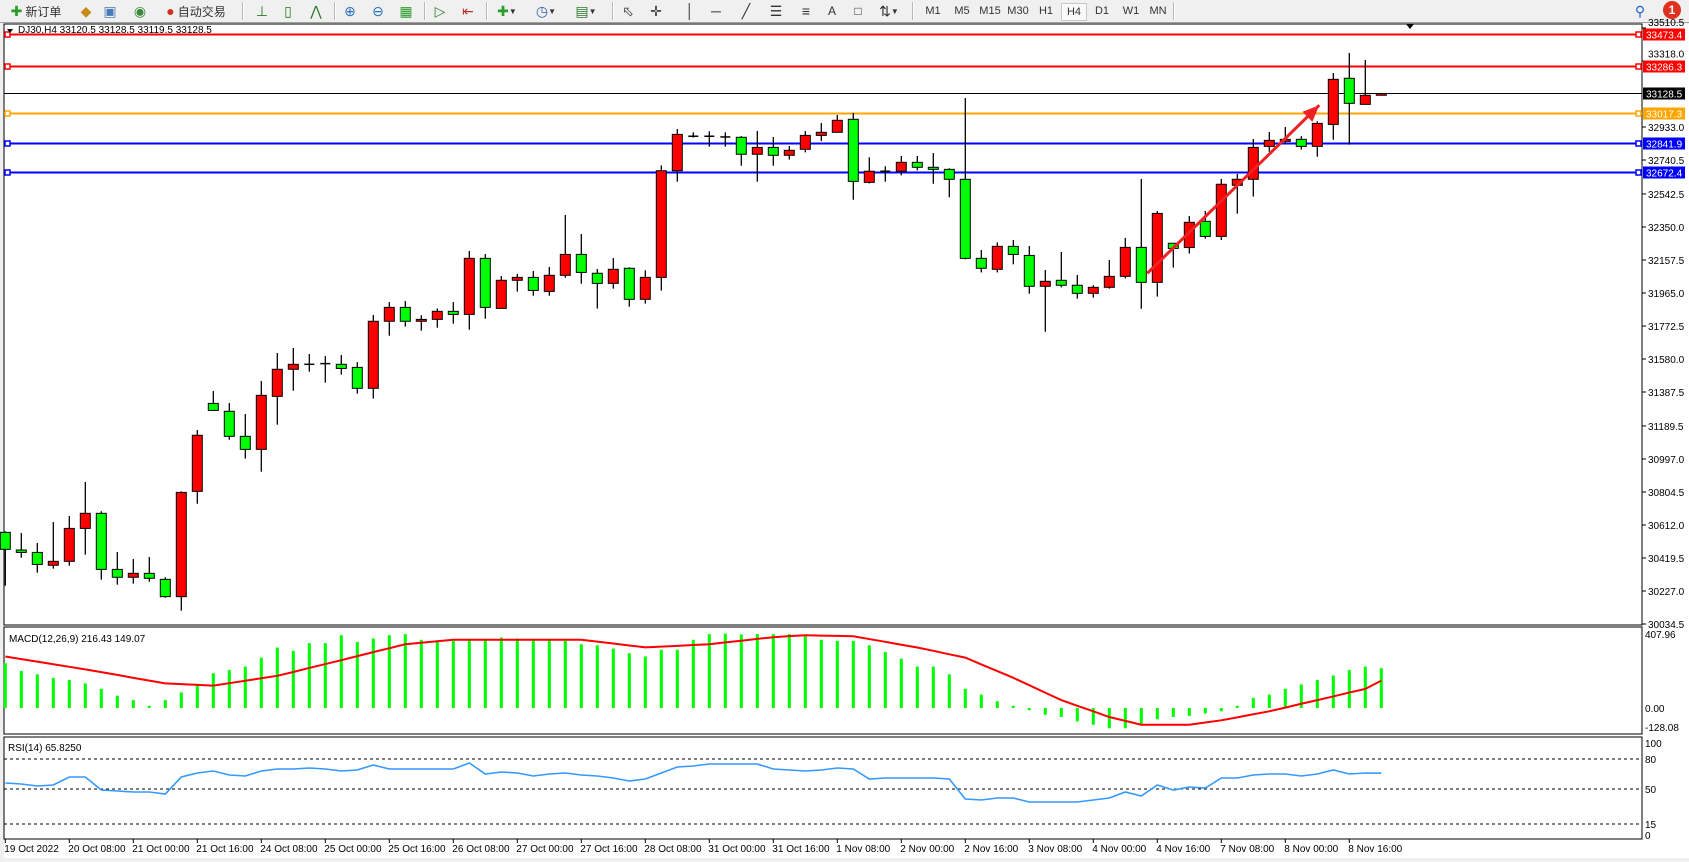 The height and width of the screenshot is (862, 1689). Describe the element at coordinates (889, 11) in the screenshot. I see `arrows-dropdown: ⇅ ▼` at that location.